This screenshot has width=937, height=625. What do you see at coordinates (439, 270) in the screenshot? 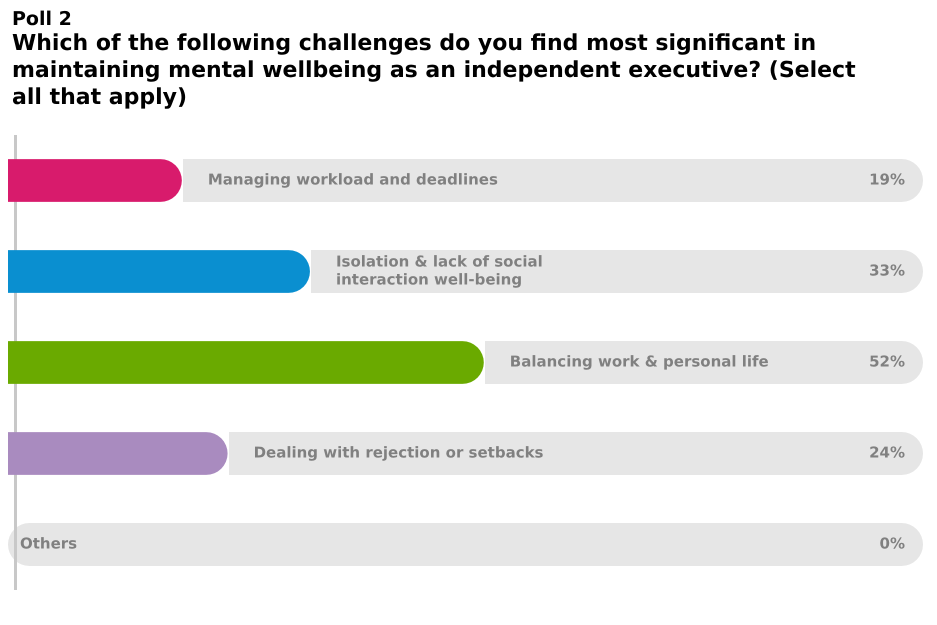
I see `y-tick-label: Isolation & lack of social interaction well-being` at bounding box center [439, 270].